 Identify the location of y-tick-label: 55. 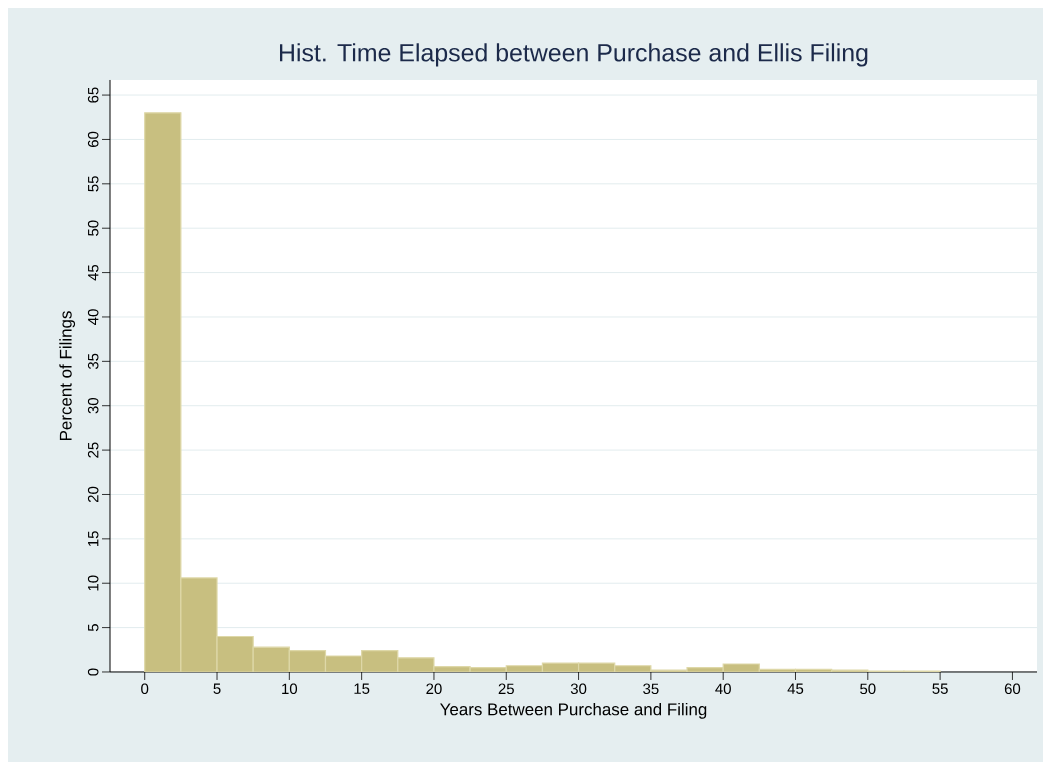
(93, 184).